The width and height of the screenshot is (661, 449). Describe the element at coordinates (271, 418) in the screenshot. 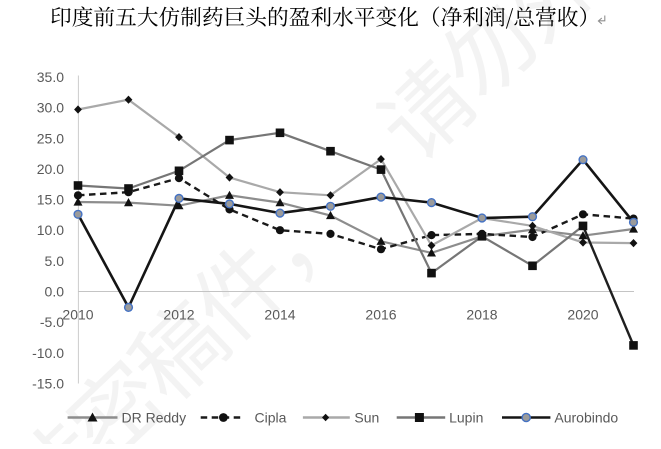

I see `svg-text: Cipla` at that location.